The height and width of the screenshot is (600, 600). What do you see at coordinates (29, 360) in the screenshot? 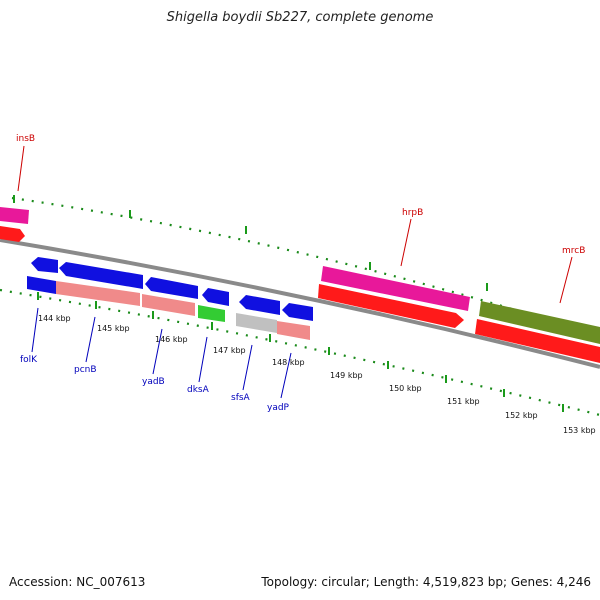
I see `label-folK: folK` at bounding box center [29, 360].